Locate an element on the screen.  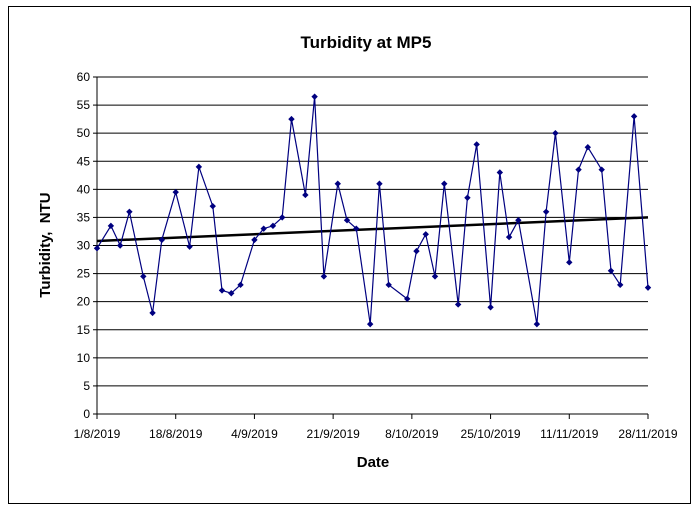
y-tick-label-50: 50 is located at coordinates (84, 133).